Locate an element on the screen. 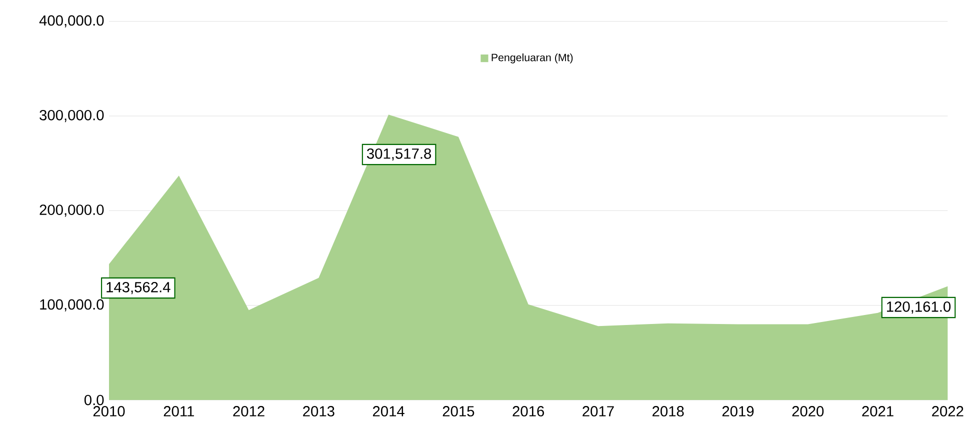 The height and width of the screenshot is (437, 979). y-tick-label: 0.0 is located at coordinates (94, 400).